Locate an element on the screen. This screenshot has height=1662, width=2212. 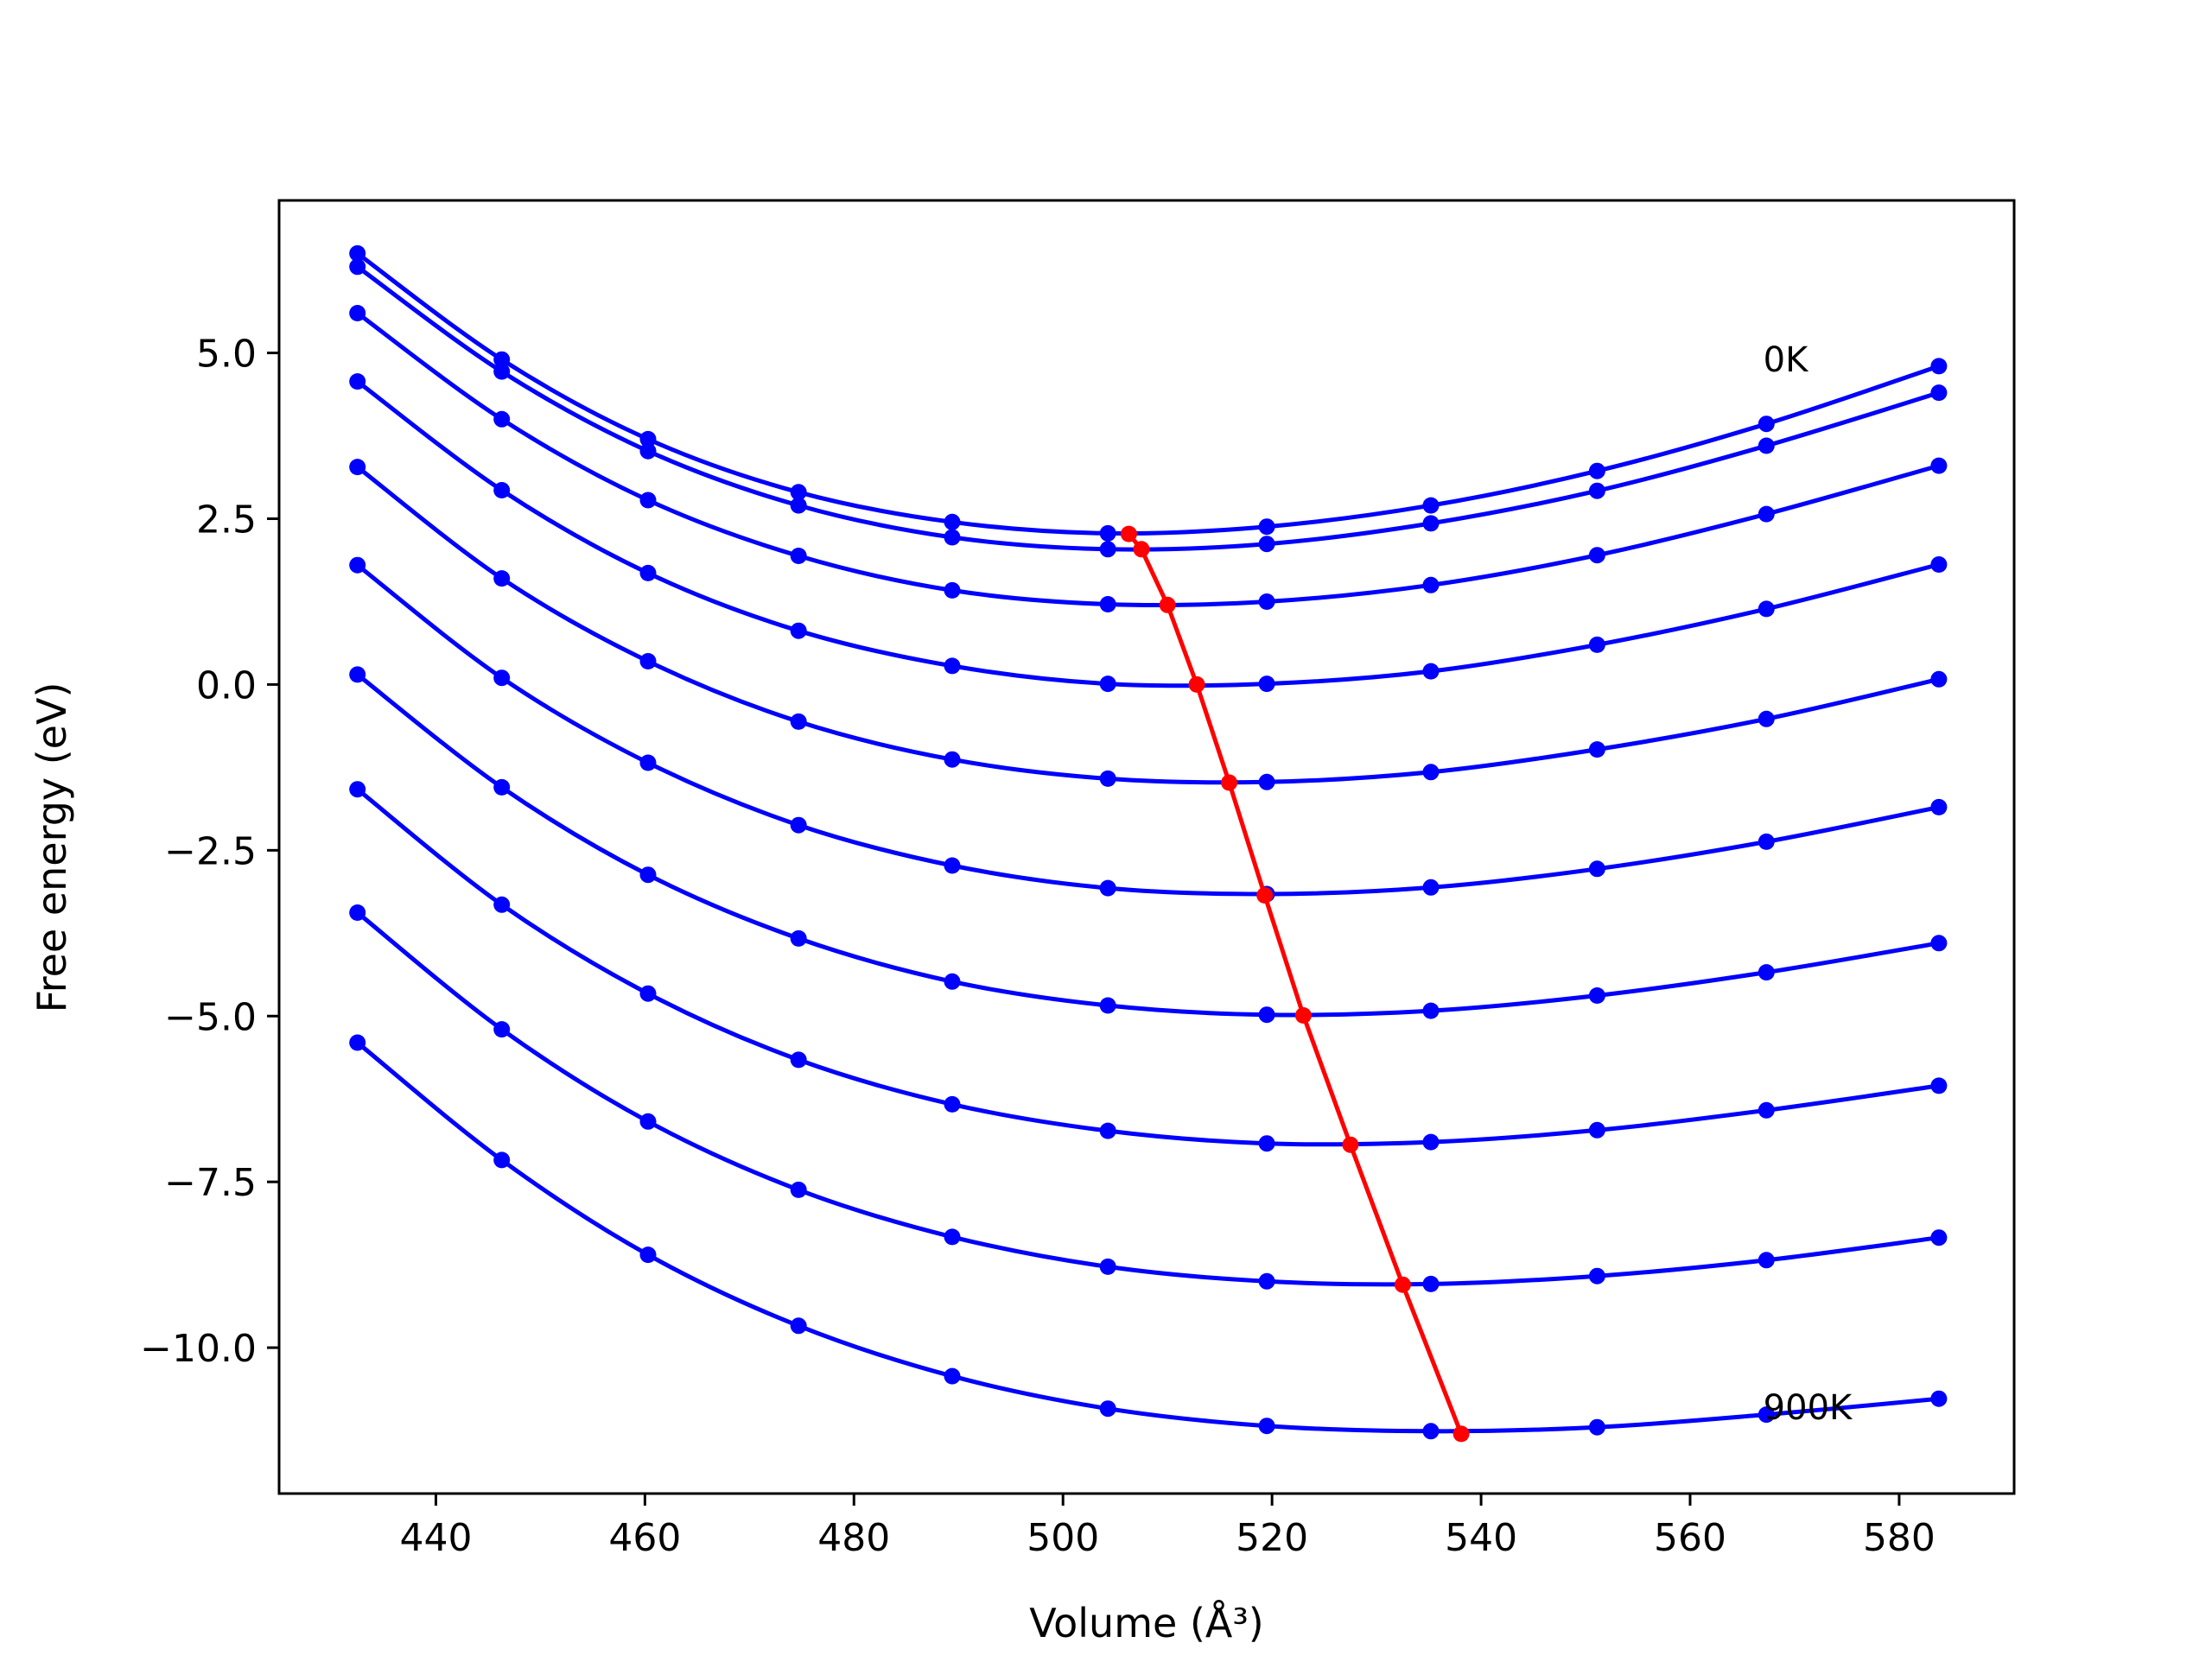
y-tick-label: −7.5 is located at coordinates (210, 1183).